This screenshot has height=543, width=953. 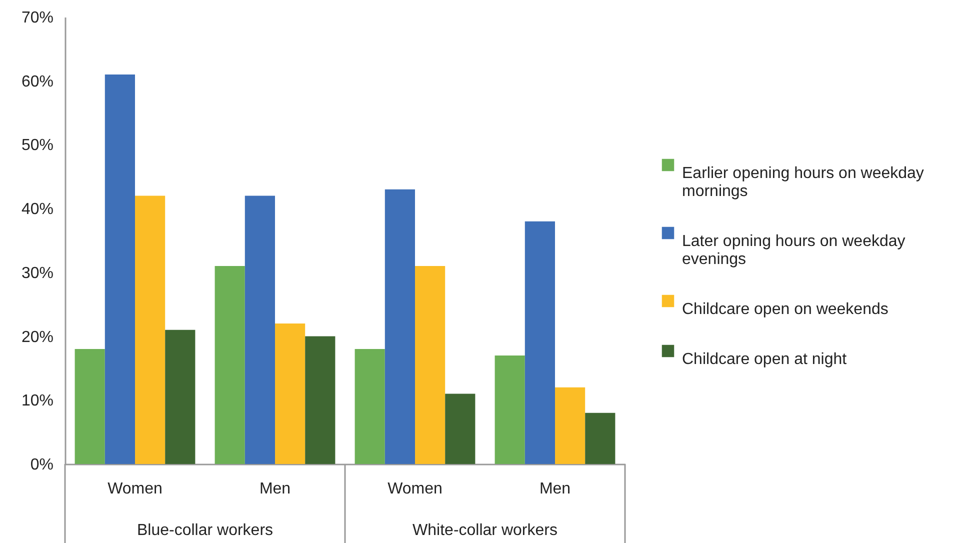 I want to click on y-tick-label: 70%, so click(x=37, y=18).